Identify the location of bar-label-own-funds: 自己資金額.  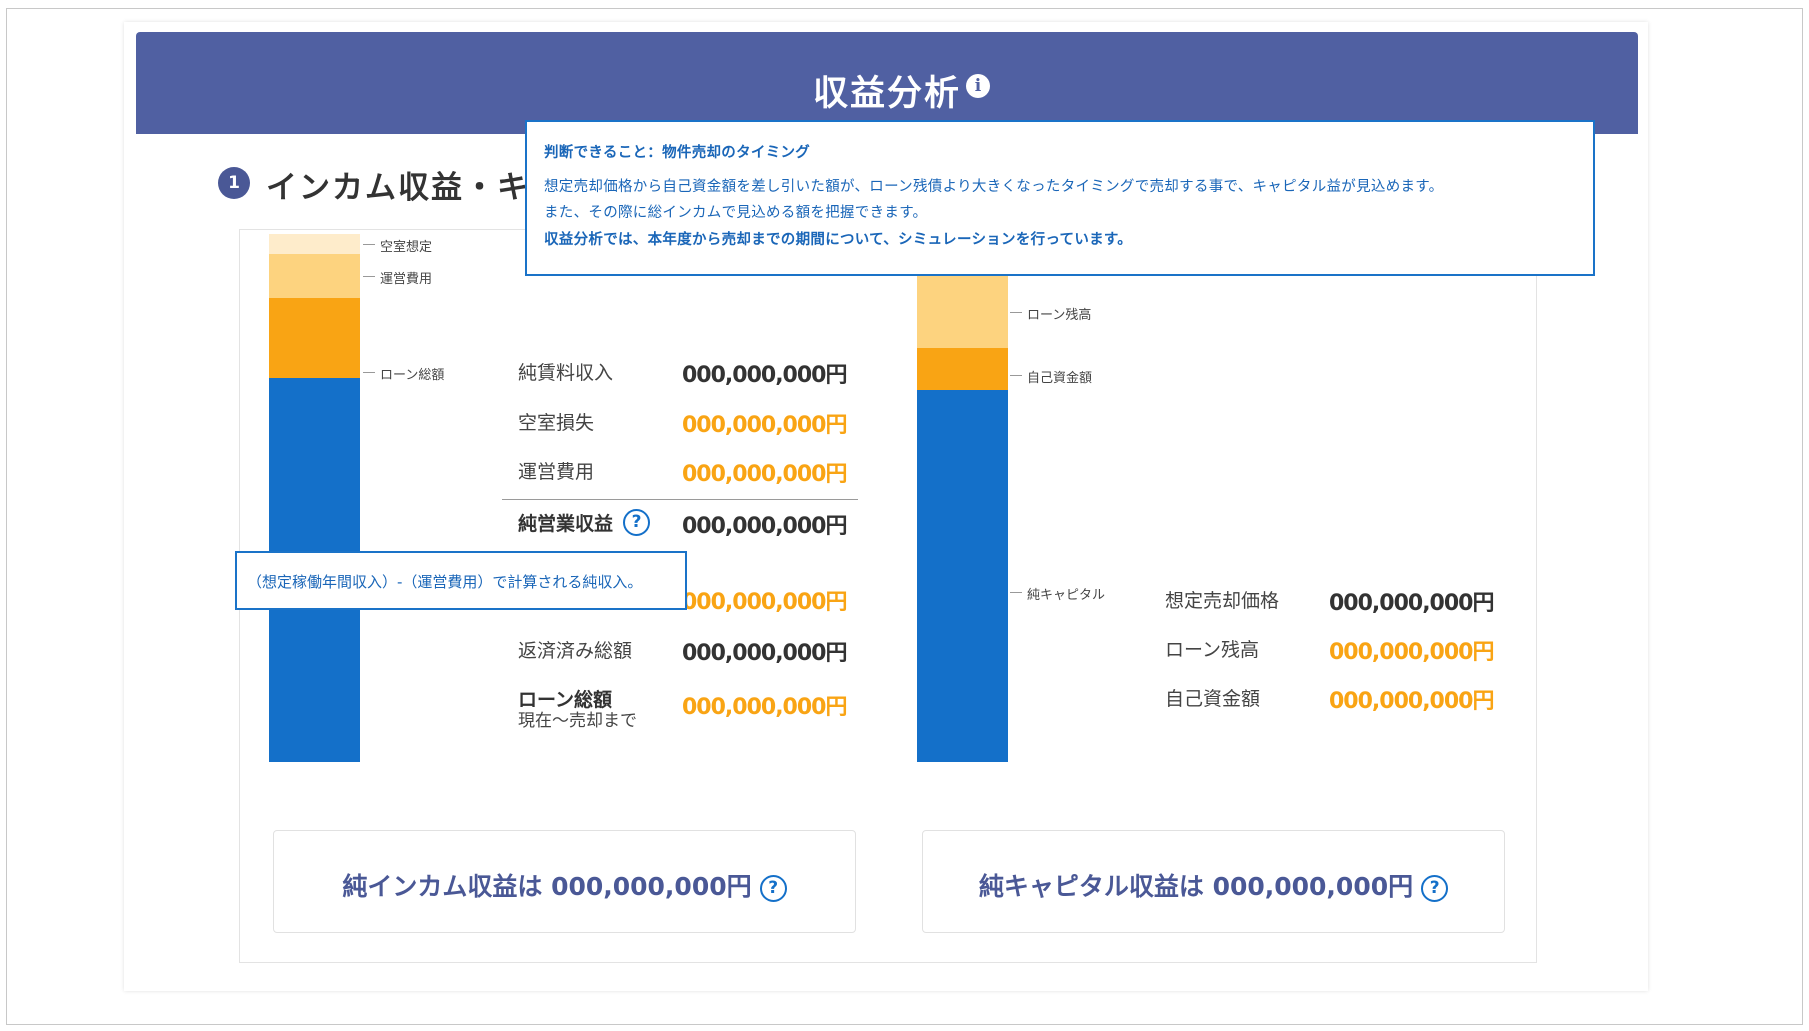
(1060, 378).